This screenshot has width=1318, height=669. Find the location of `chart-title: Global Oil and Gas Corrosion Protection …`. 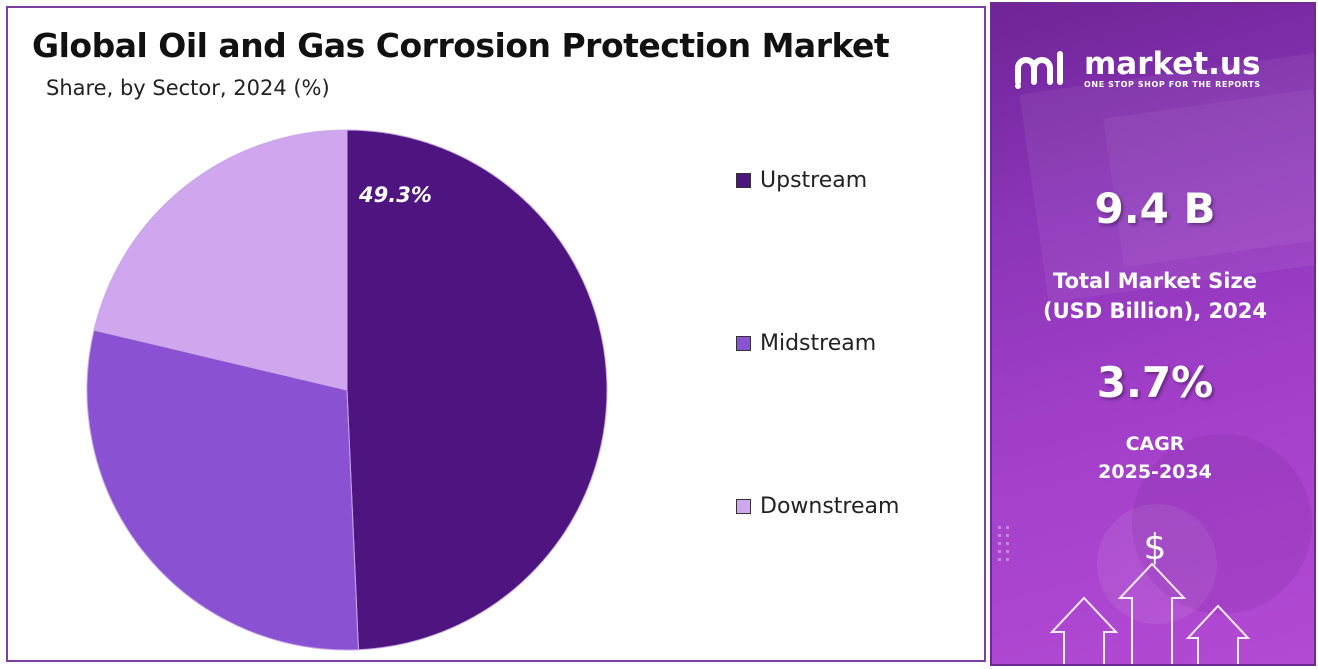

chart-title: Global Oil and Gas Corrosion Protection … is located at coordinates (461, 45).